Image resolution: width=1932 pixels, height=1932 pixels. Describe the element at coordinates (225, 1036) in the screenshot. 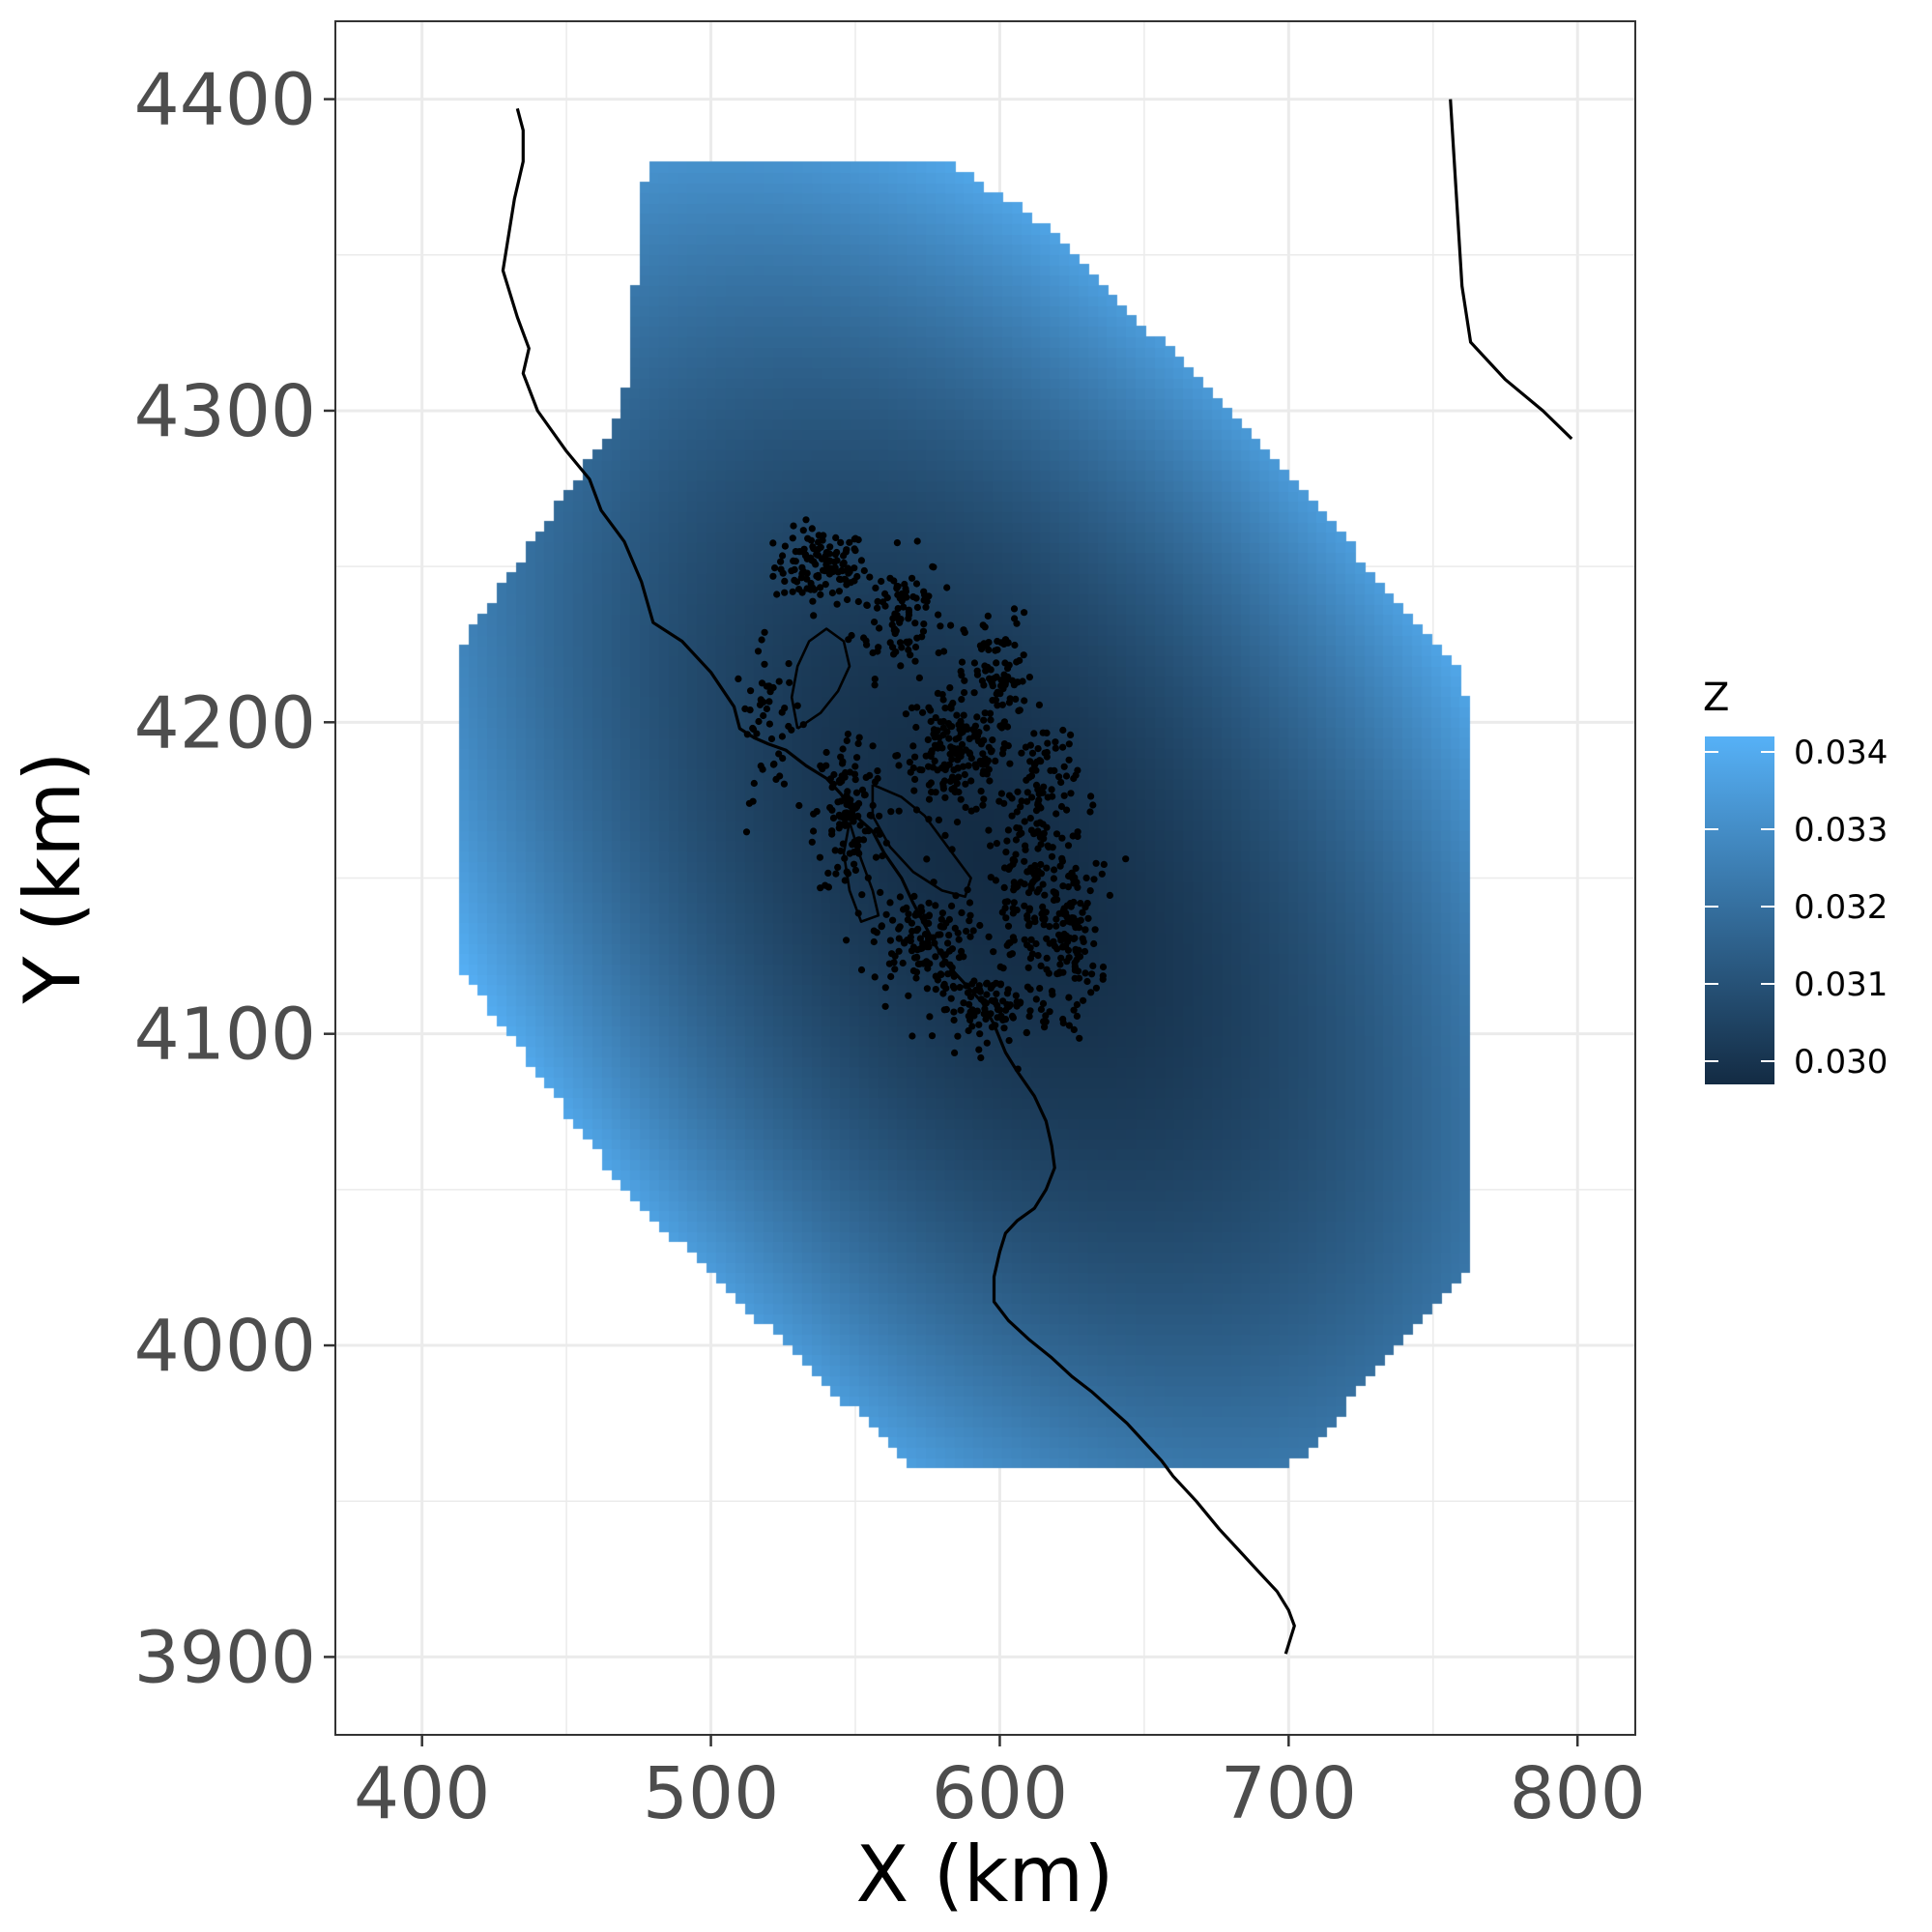

I see `y-tick-label: 4100` at that location.